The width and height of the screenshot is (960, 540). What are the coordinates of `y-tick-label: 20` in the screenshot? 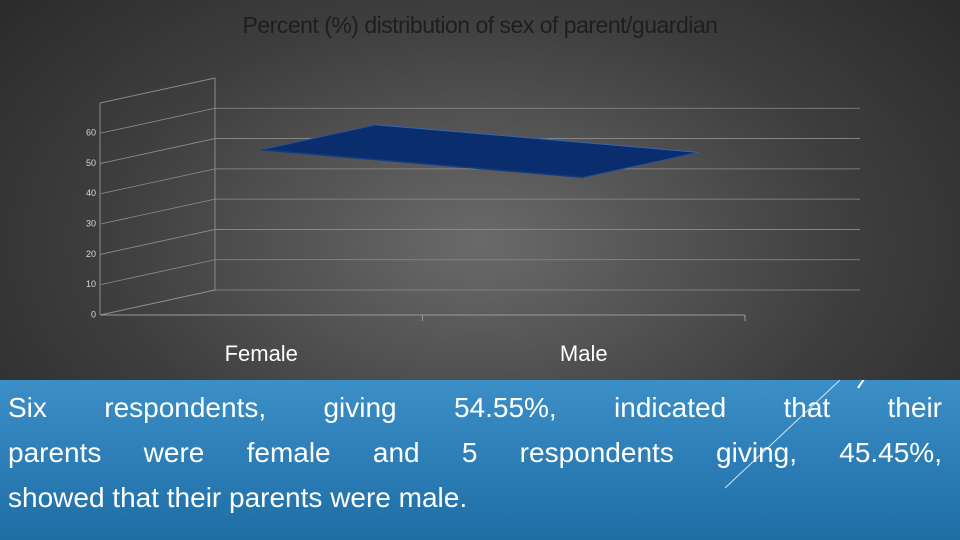 It's located at (91, 254).